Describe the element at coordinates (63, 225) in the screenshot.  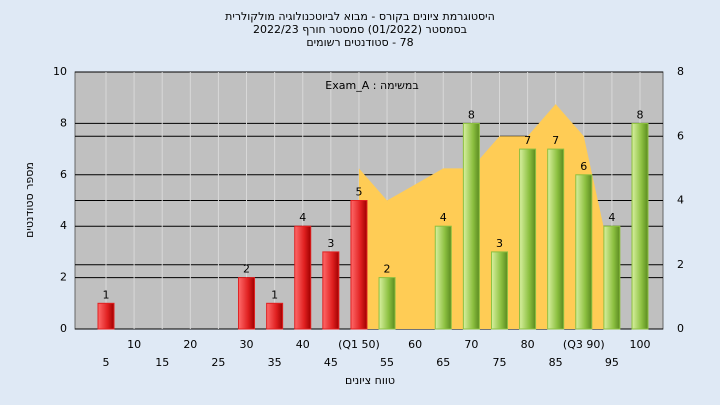
I see `y-tick-label: 4` at that location.